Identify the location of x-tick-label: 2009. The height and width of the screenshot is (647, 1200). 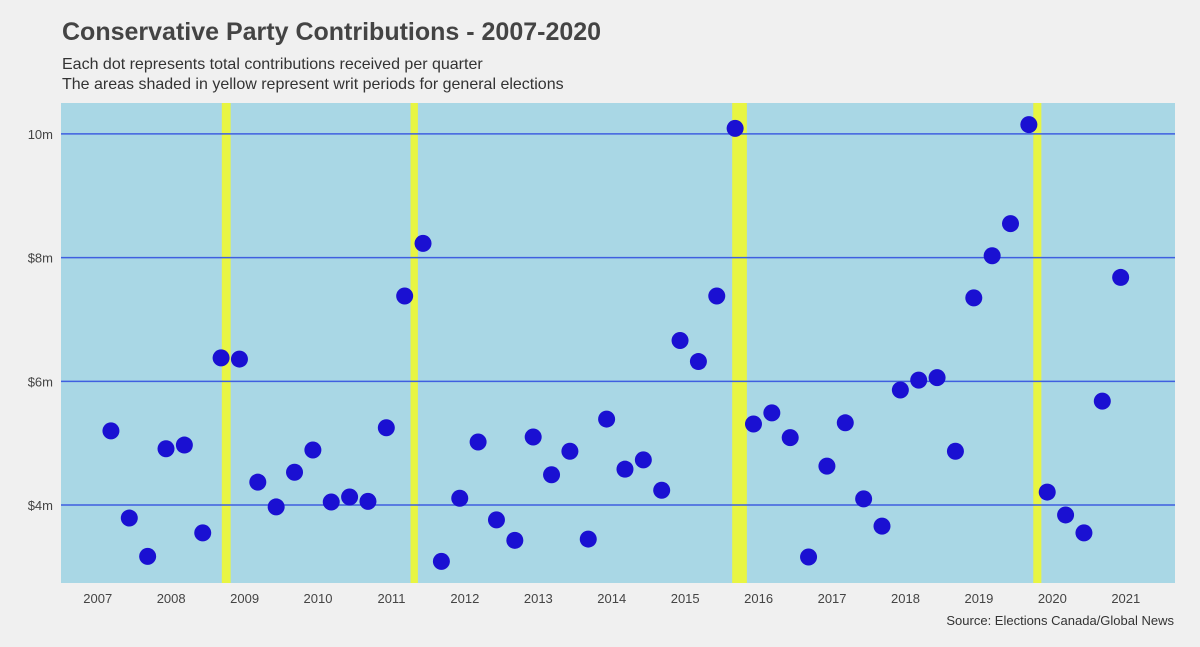
(244, 598).